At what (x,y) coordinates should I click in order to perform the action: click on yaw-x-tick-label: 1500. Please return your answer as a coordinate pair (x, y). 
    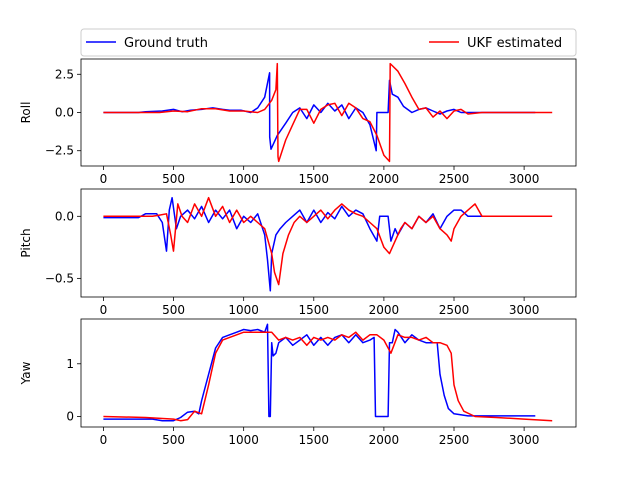
    Looking at the image, I should click on (314, 440).